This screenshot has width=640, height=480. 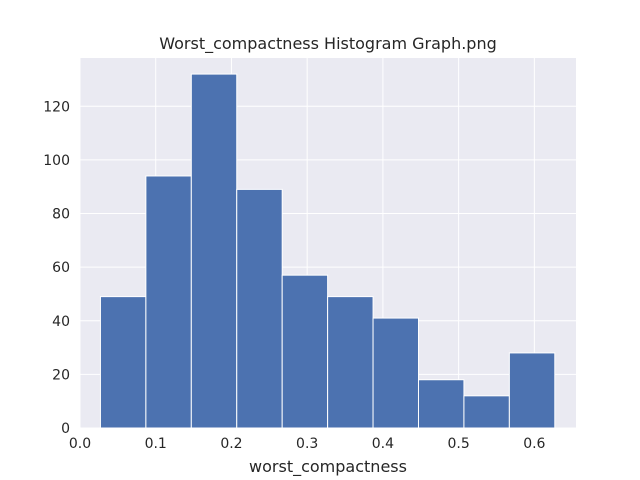 I want to click on chart-title: Worst_compactness Histogram Graph.png, so click(x=328, y=44).